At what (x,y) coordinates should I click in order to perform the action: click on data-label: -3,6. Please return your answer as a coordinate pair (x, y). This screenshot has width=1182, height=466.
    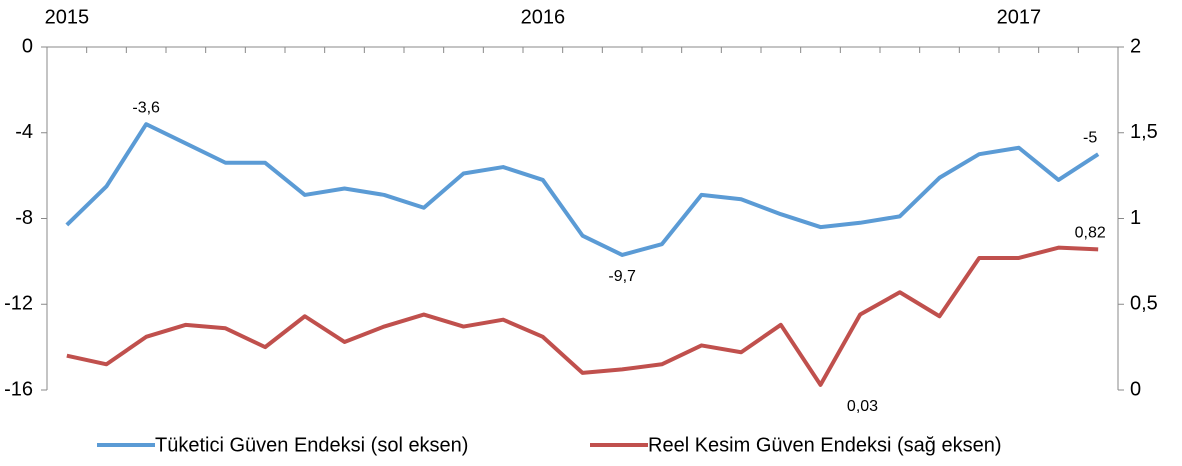
    Looking at the image, I should click on (146, 107).